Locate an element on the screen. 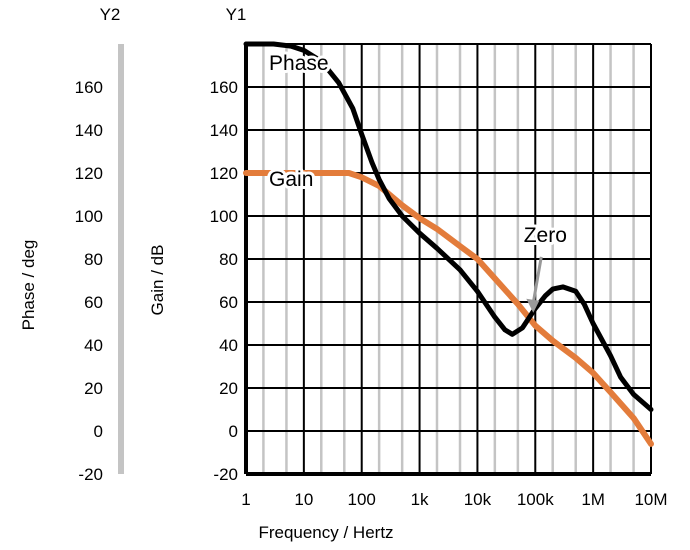 This screenshot has height=550, width=690. y1-tick-label: 80 is located at coordinates (228, 259).